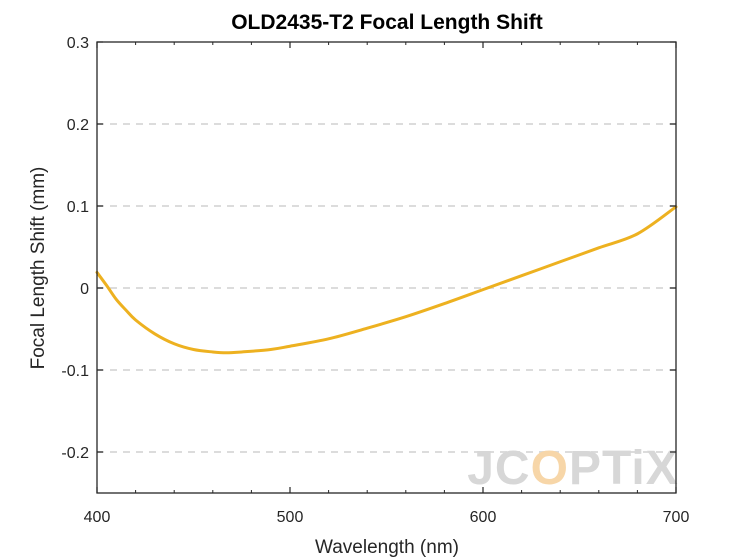 The image size is (747, 560). Describe the element at coordinates (97, 517) in the screenshot. I see `x-tick-label: 400` at that location.